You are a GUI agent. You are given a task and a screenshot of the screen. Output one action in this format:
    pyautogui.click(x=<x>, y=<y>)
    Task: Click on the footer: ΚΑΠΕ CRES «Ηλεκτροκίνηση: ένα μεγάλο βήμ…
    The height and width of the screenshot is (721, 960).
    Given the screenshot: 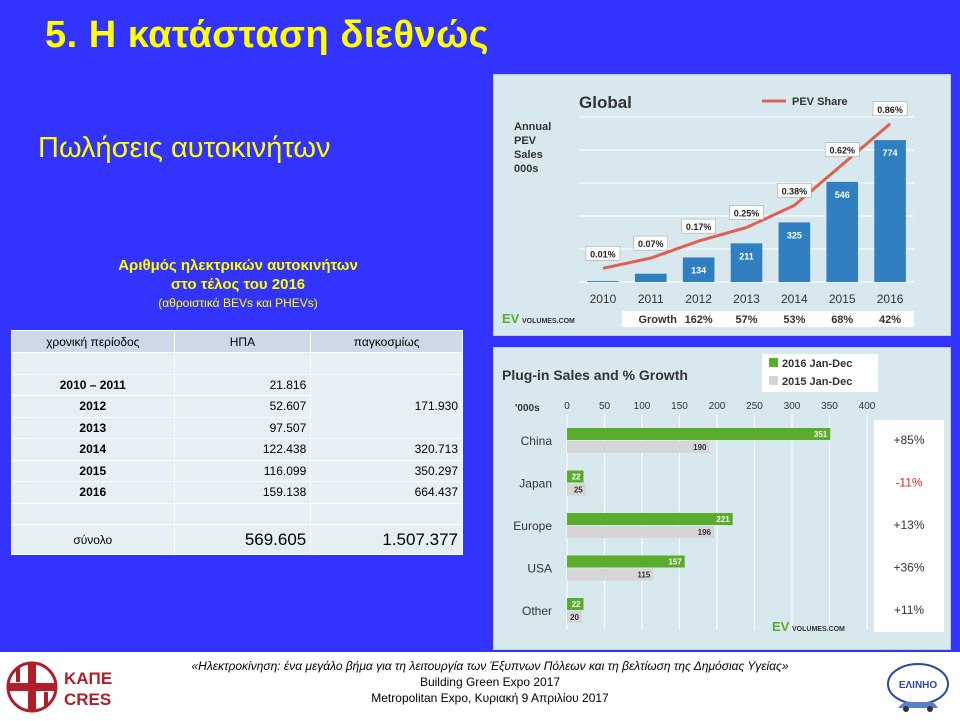 What is the action you would take?
    pyautogui.click(x=480, y=686)
    